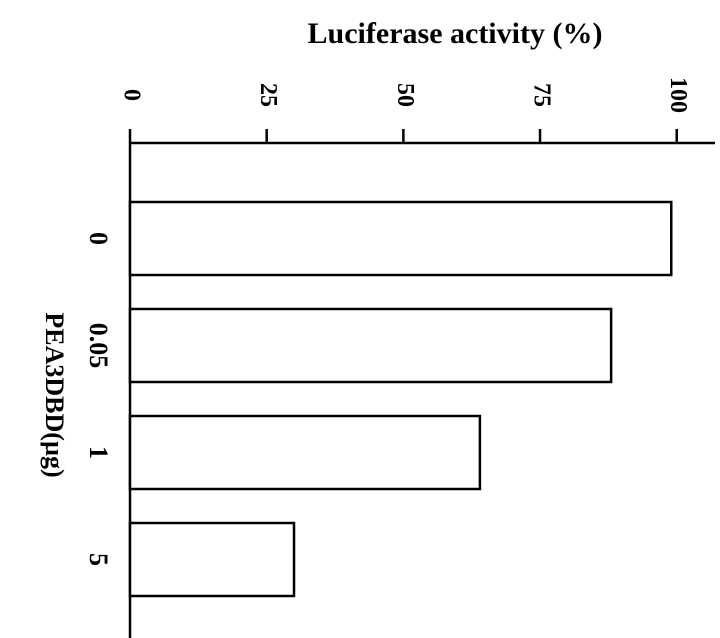 The image size is (720, 638). I want to click on y-tick-label: 0.05, so click(98, 346).